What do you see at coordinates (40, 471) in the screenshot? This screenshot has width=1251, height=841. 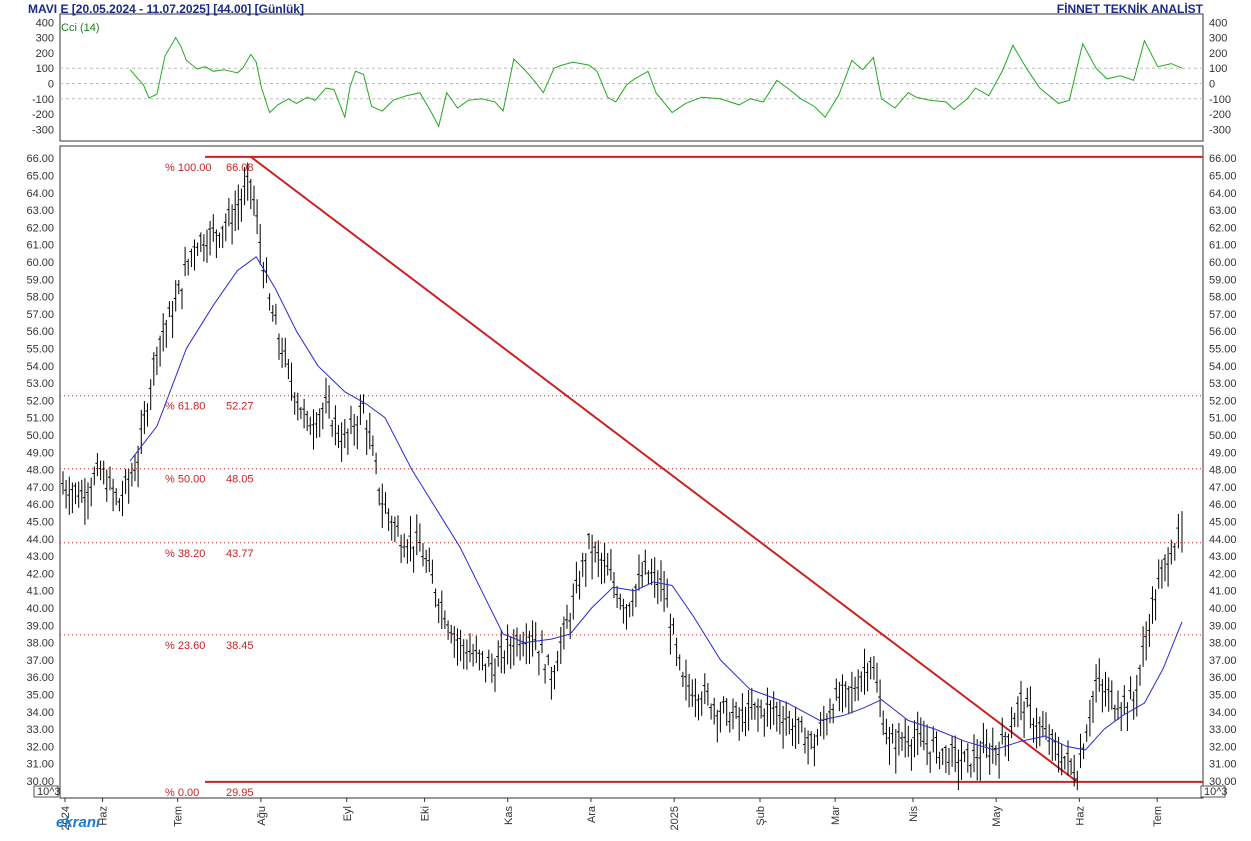 I see `price-tick-label-left: 48.00` at bounding box center [40, 471].